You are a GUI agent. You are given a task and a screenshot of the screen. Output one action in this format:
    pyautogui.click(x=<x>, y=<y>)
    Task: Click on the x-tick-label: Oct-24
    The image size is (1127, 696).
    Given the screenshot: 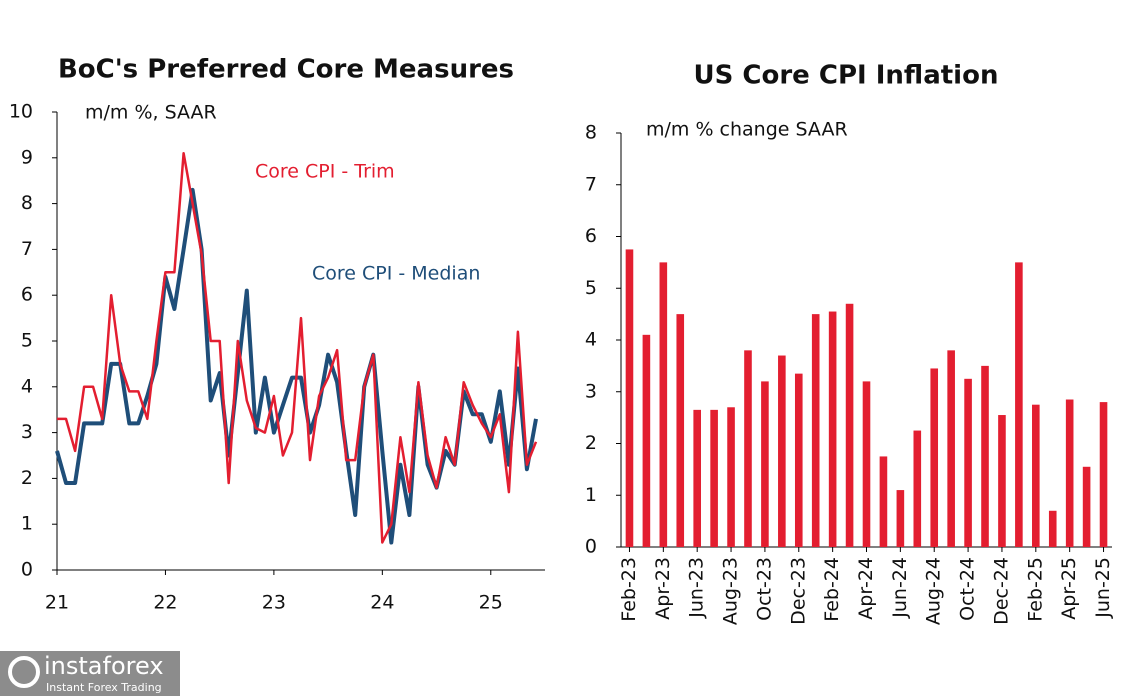 What is the action you would take?
    pyautogui.click(x=968, y=589)
    